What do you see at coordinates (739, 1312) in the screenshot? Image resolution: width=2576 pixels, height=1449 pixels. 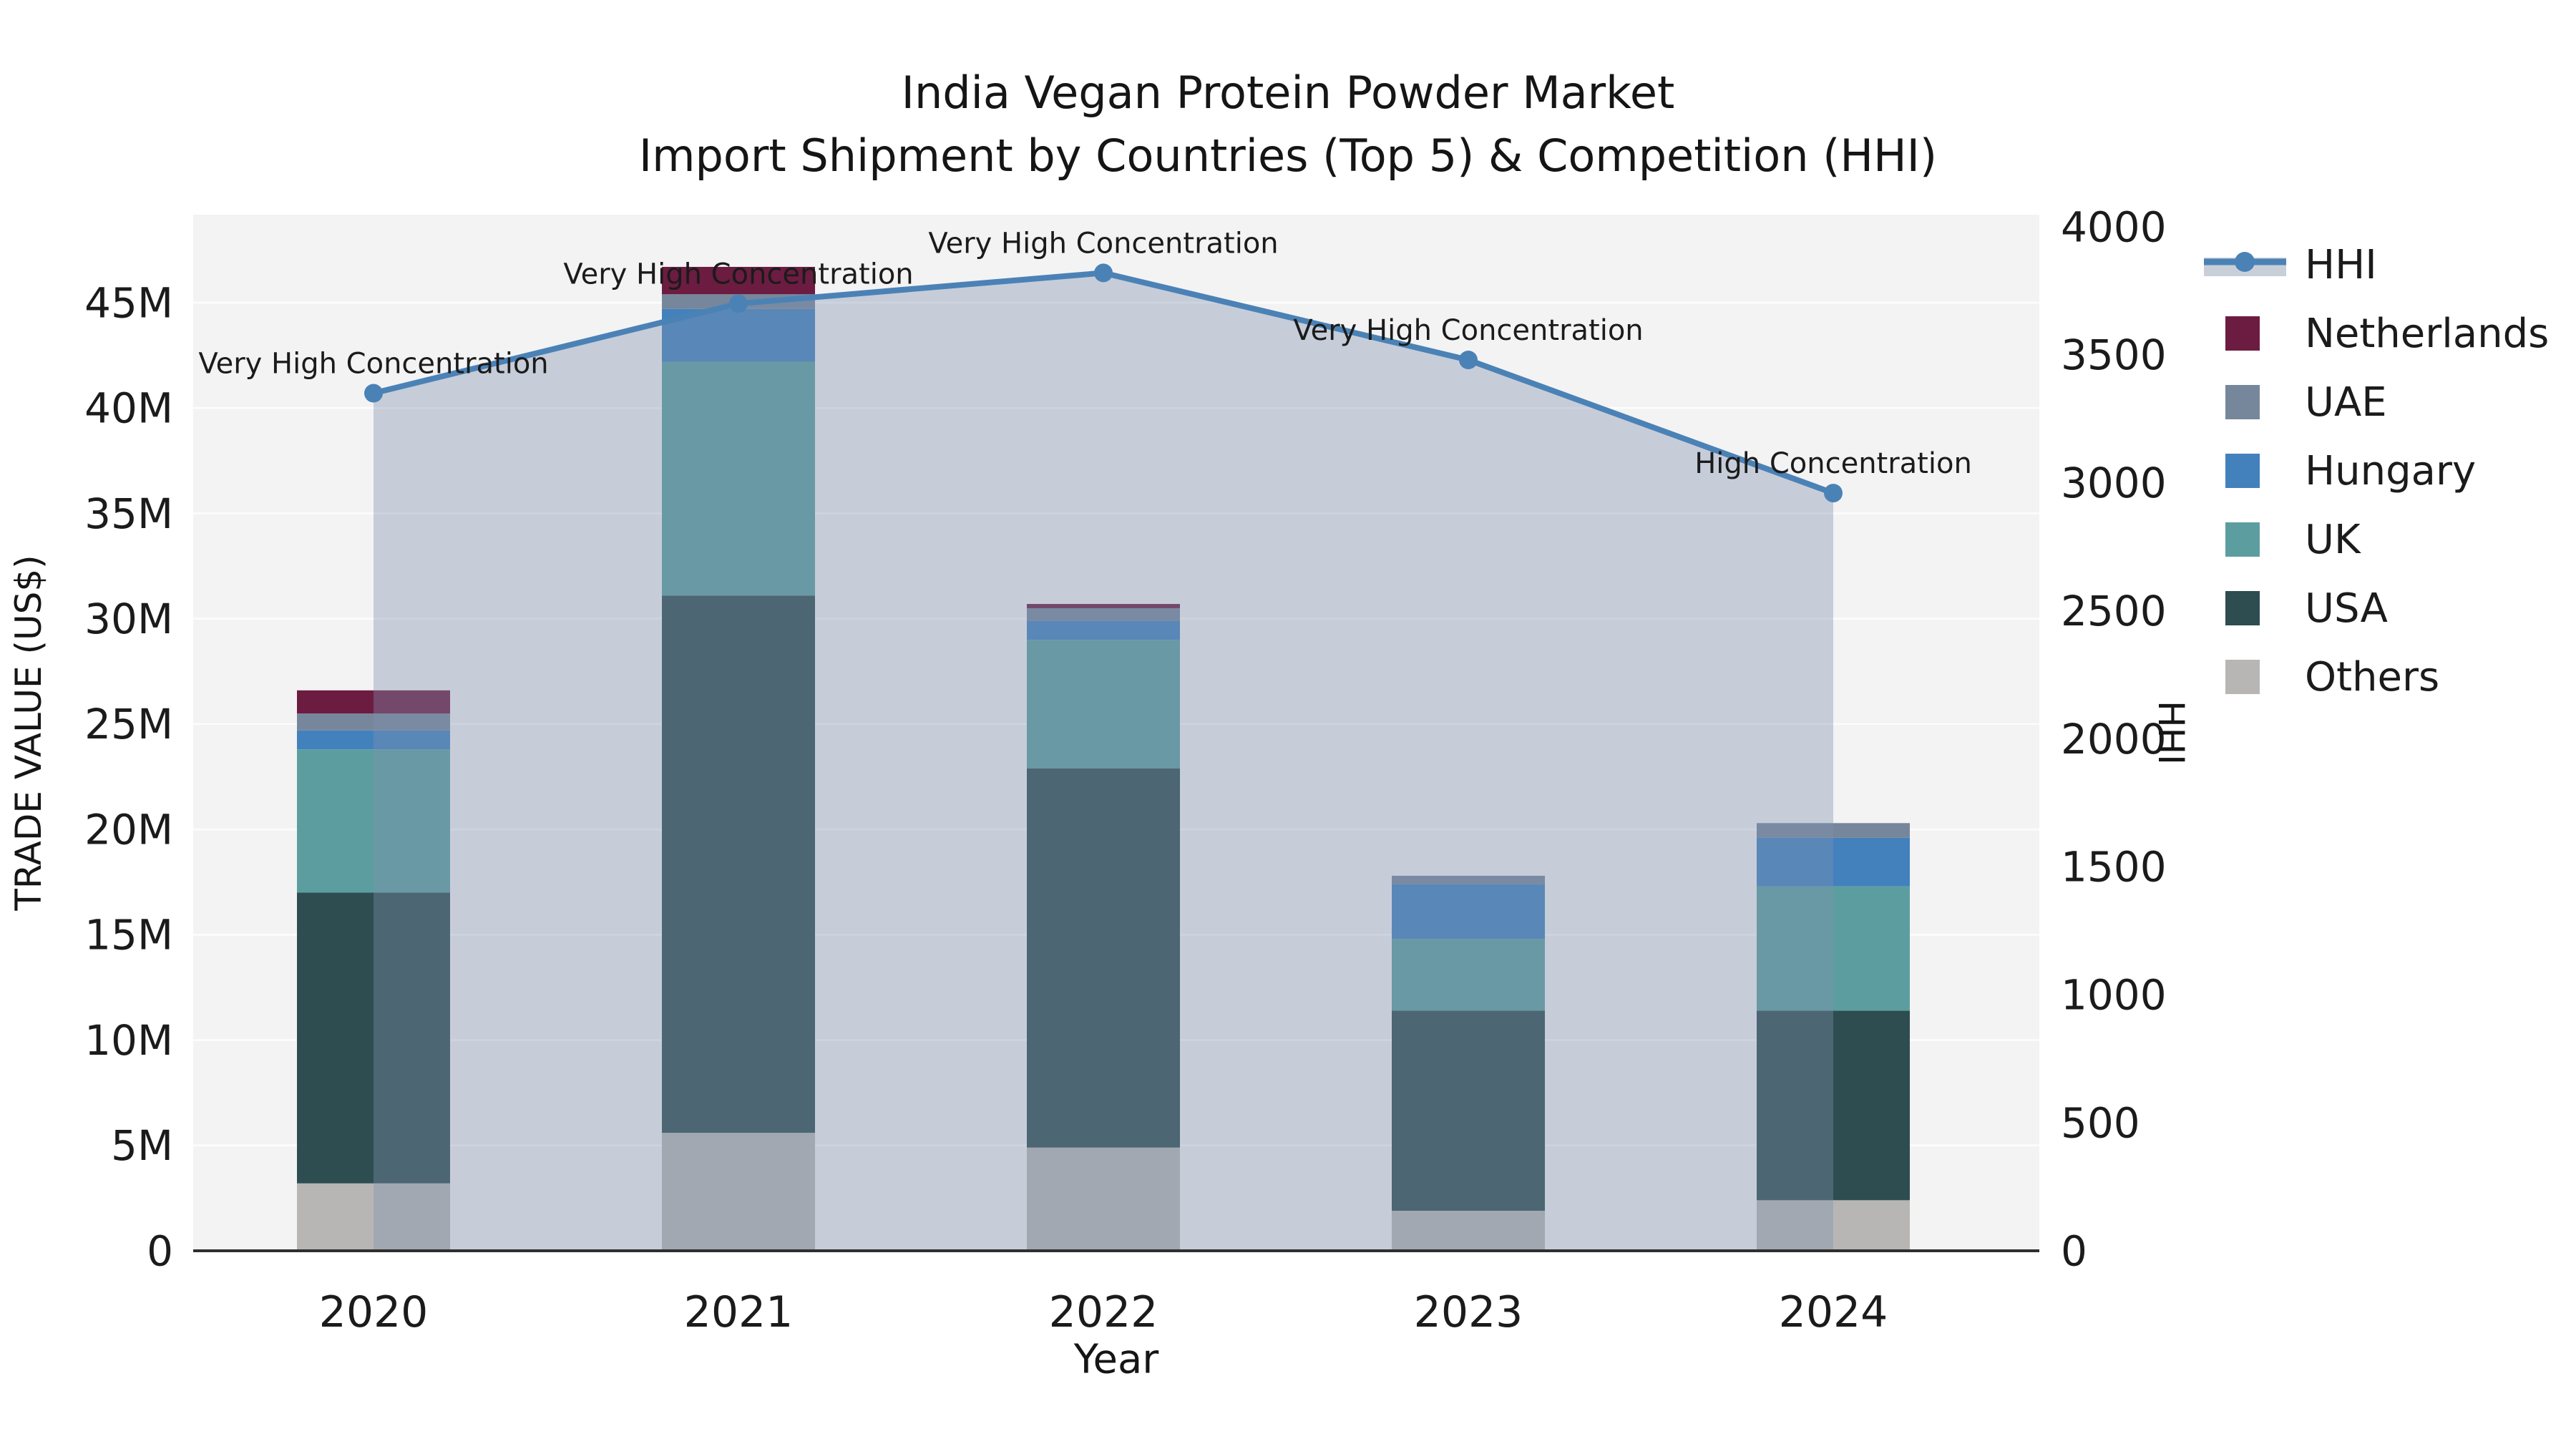 I see `x-tick-2021: 2021` at bounding box center [739, 1312].